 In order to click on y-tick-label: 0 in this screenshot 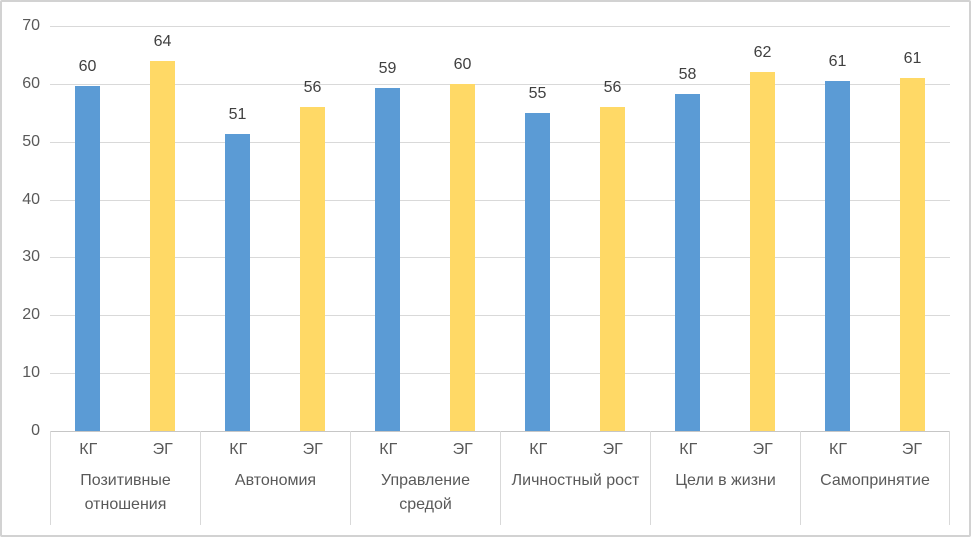, I will do `click(35, 430)`.